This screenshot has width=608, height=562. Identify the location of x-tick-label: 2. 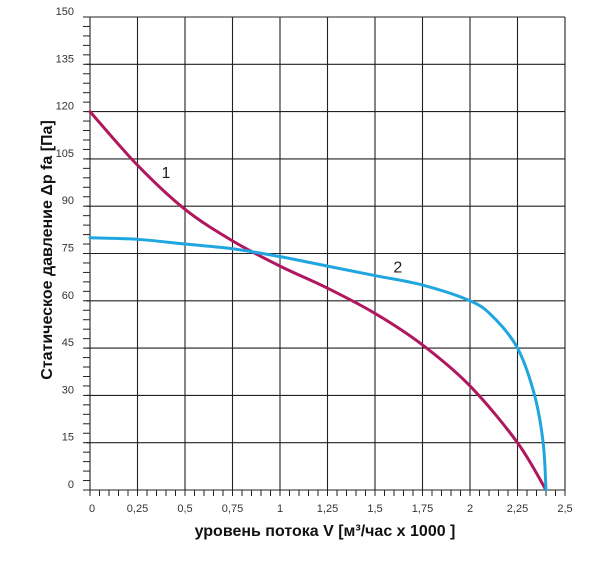
(470, 509).